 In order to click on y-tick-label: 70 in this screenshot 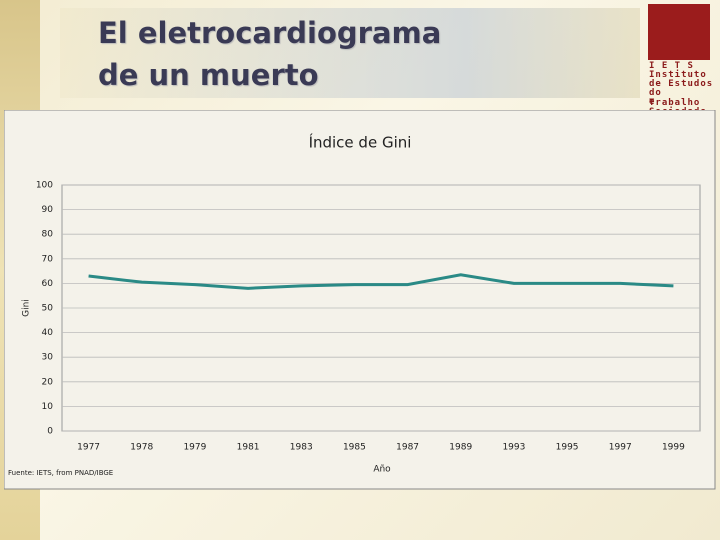, I will do `click(48, 259)`.